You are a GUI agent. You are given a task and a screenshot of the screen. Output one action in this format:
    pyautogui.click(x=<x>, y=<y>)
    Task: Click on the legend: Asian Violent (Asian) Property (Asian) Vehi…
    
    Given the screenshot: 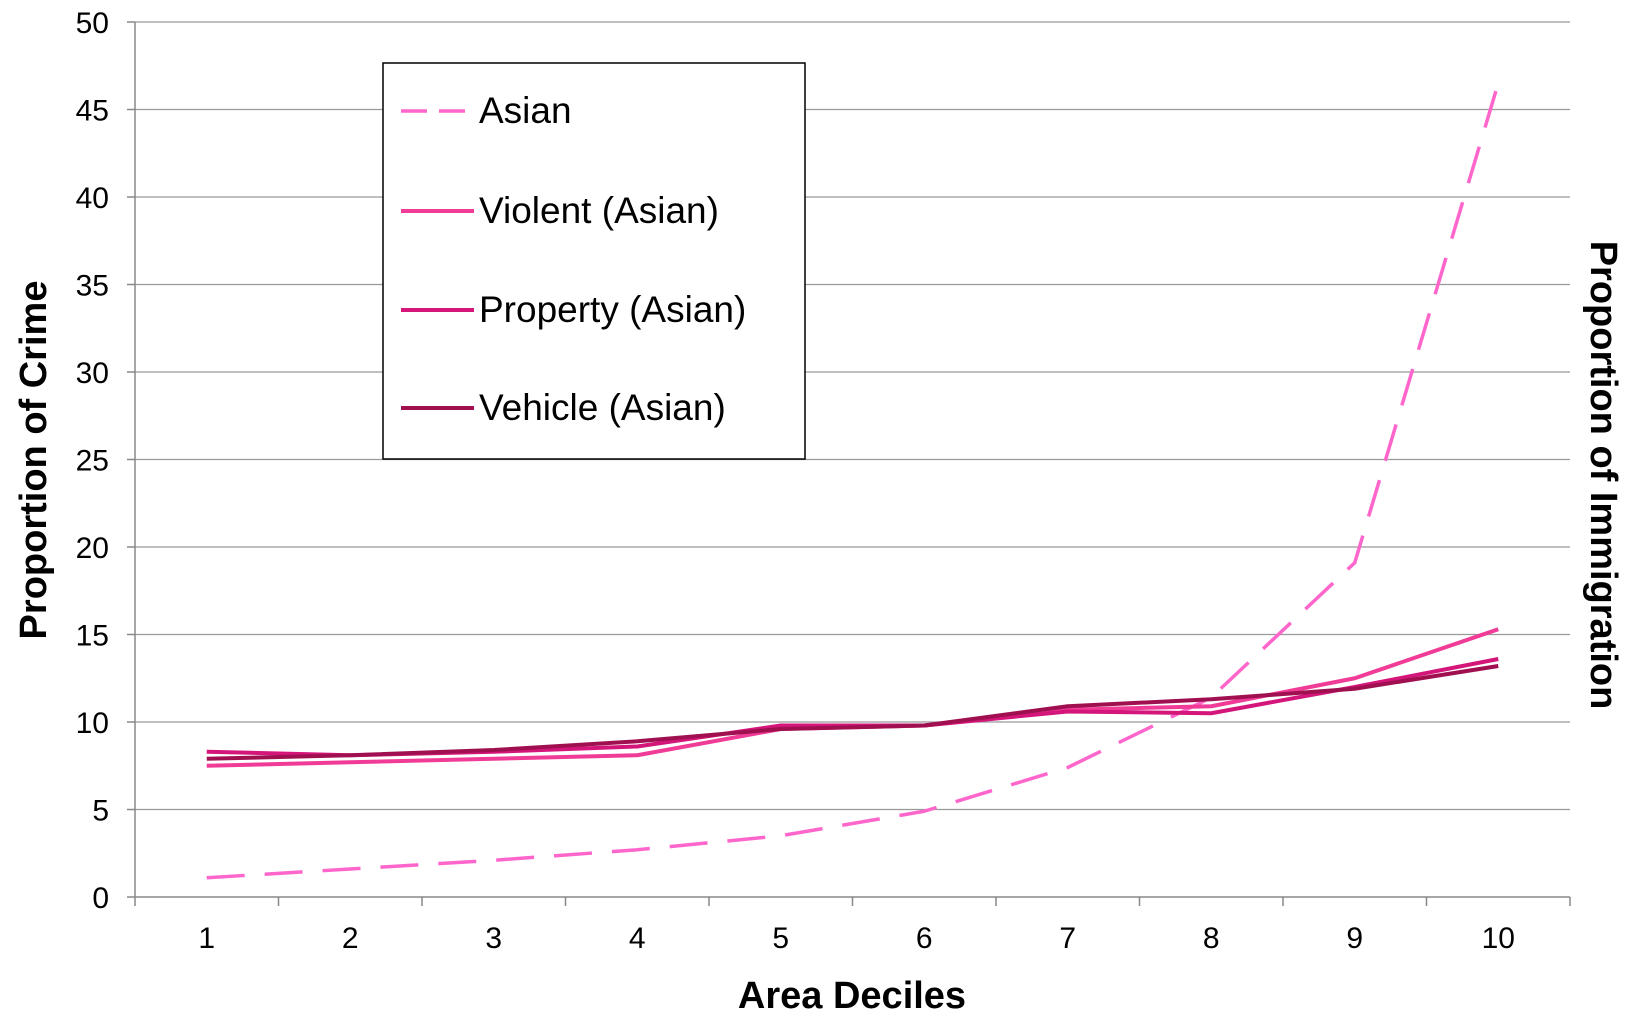 What is the action you would take?
    pyautogui.click(x=594, y=261)
    